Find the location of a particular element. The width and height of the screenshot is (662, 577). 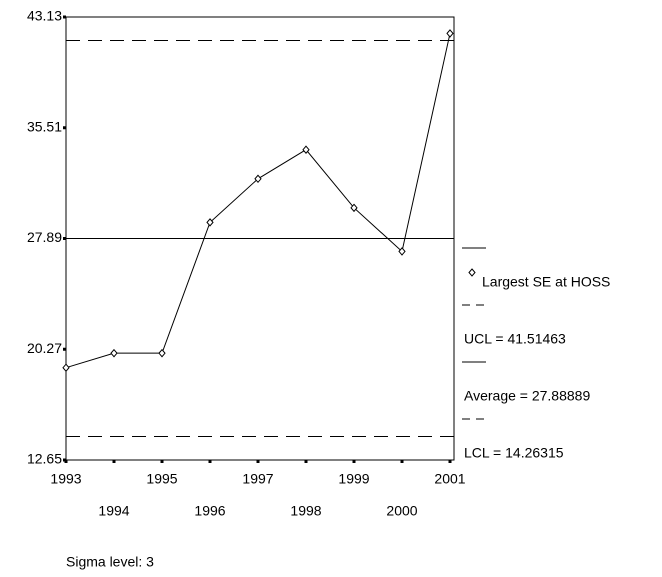

legend-label: LCL = 14.26315 is located at coordinates (514, 453).